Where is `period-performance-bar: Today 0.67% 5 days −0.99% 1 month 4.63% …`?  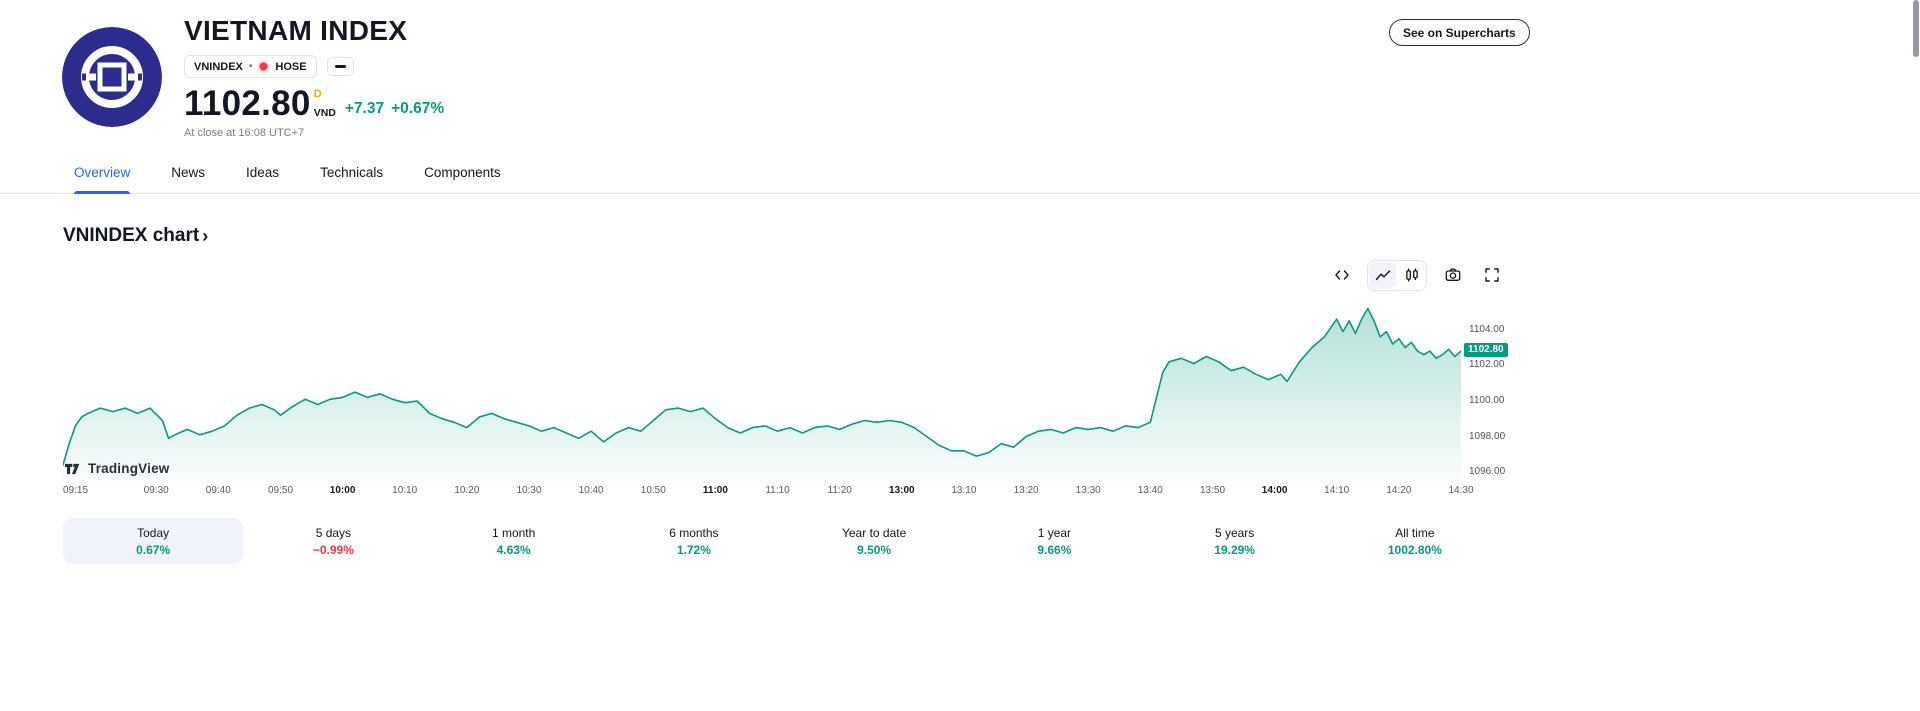
period-performance-bar: Today 0.67% 5 days −0.99% 1 month 4.63% … is located at coordinates (784, 541).